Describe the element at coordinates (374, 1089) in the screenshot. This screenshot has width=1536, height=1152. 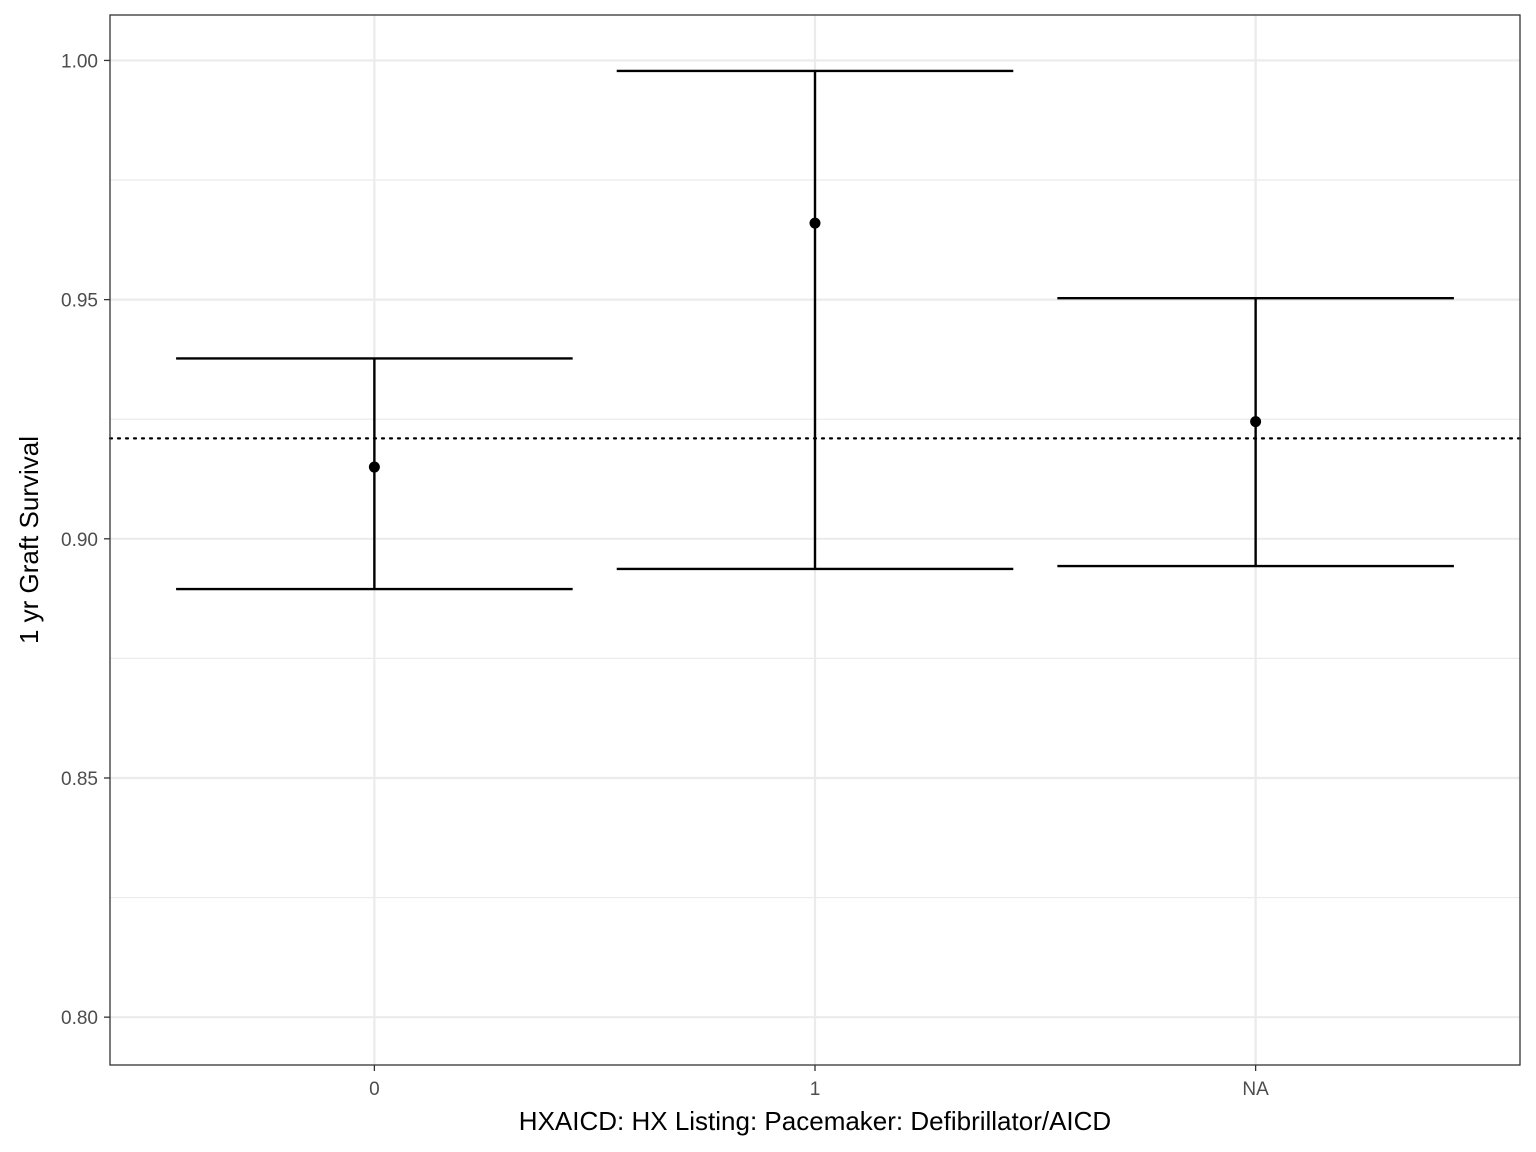
I see `x-tick-label: 0` at that location.